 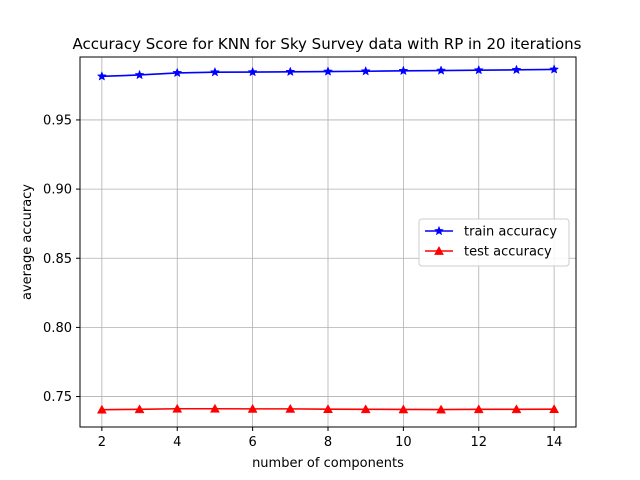 What do you see at coordinates (27, 242) in the screenshot?
I see `y-axis-label: average accuracy` at bounding box center [27, 242].